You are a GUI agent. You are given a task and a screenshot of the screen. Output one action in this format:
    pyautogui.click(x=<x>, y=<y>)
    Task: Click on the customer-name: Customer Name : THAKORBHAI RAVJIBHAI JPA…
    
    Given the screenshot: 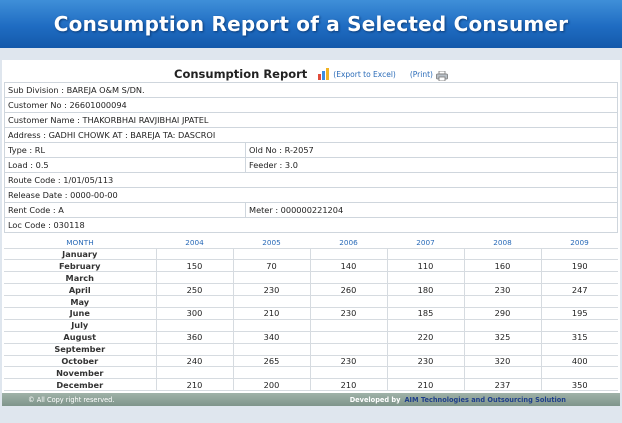 What is the action you would take?
    pyautogui.click(x=311, y=120)
    